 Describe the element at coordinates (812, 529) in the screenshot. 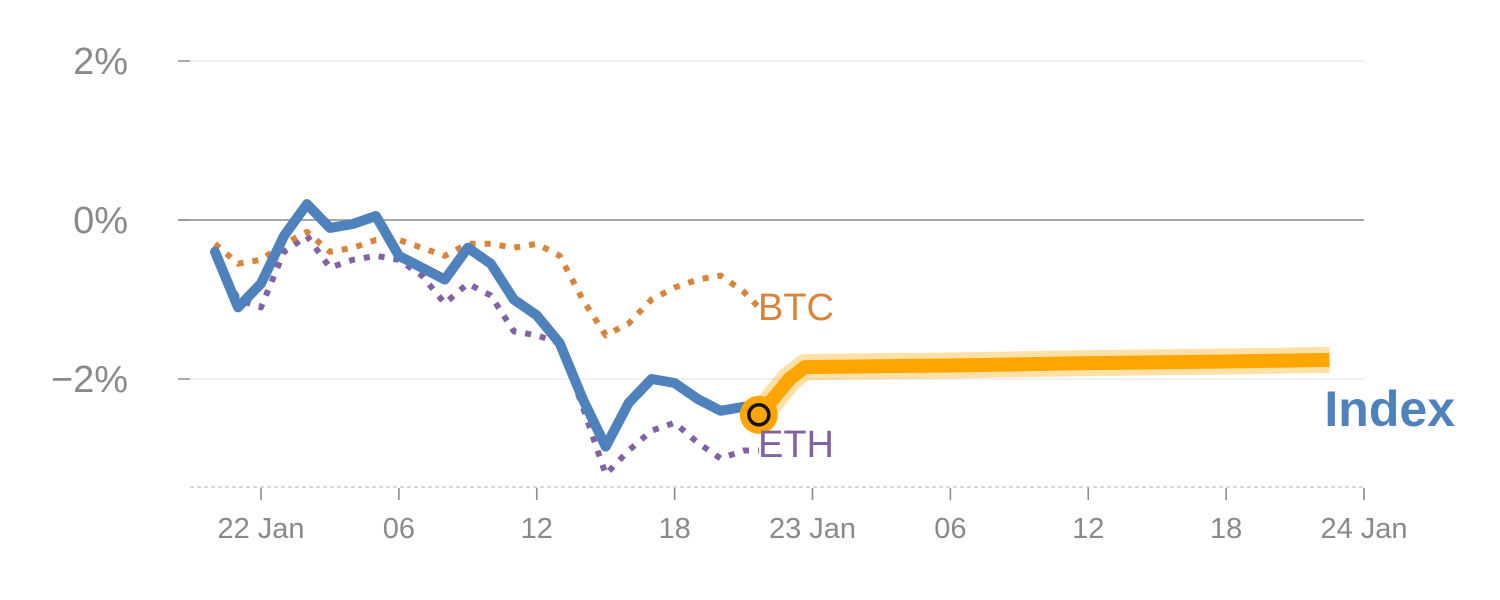

I see `x-tick-label: 23 Jan` at that location.